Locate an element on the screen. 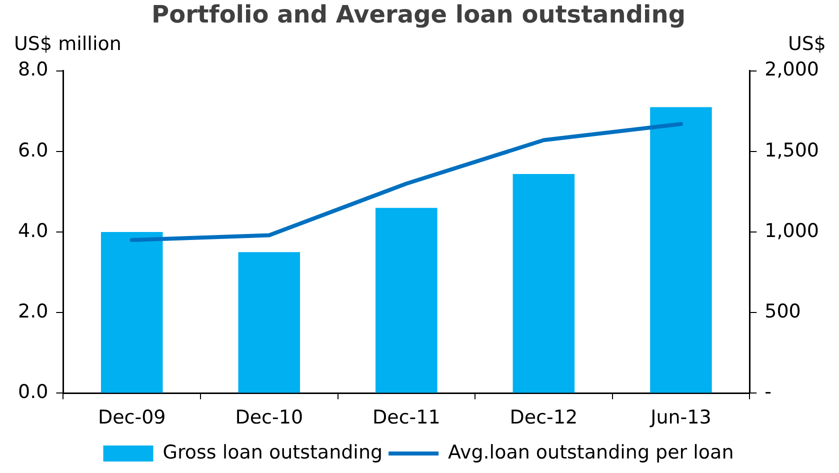 This screenshot has height=473, width=839. x-tick-label: Dec-09 is located at coordinates (132, 417).